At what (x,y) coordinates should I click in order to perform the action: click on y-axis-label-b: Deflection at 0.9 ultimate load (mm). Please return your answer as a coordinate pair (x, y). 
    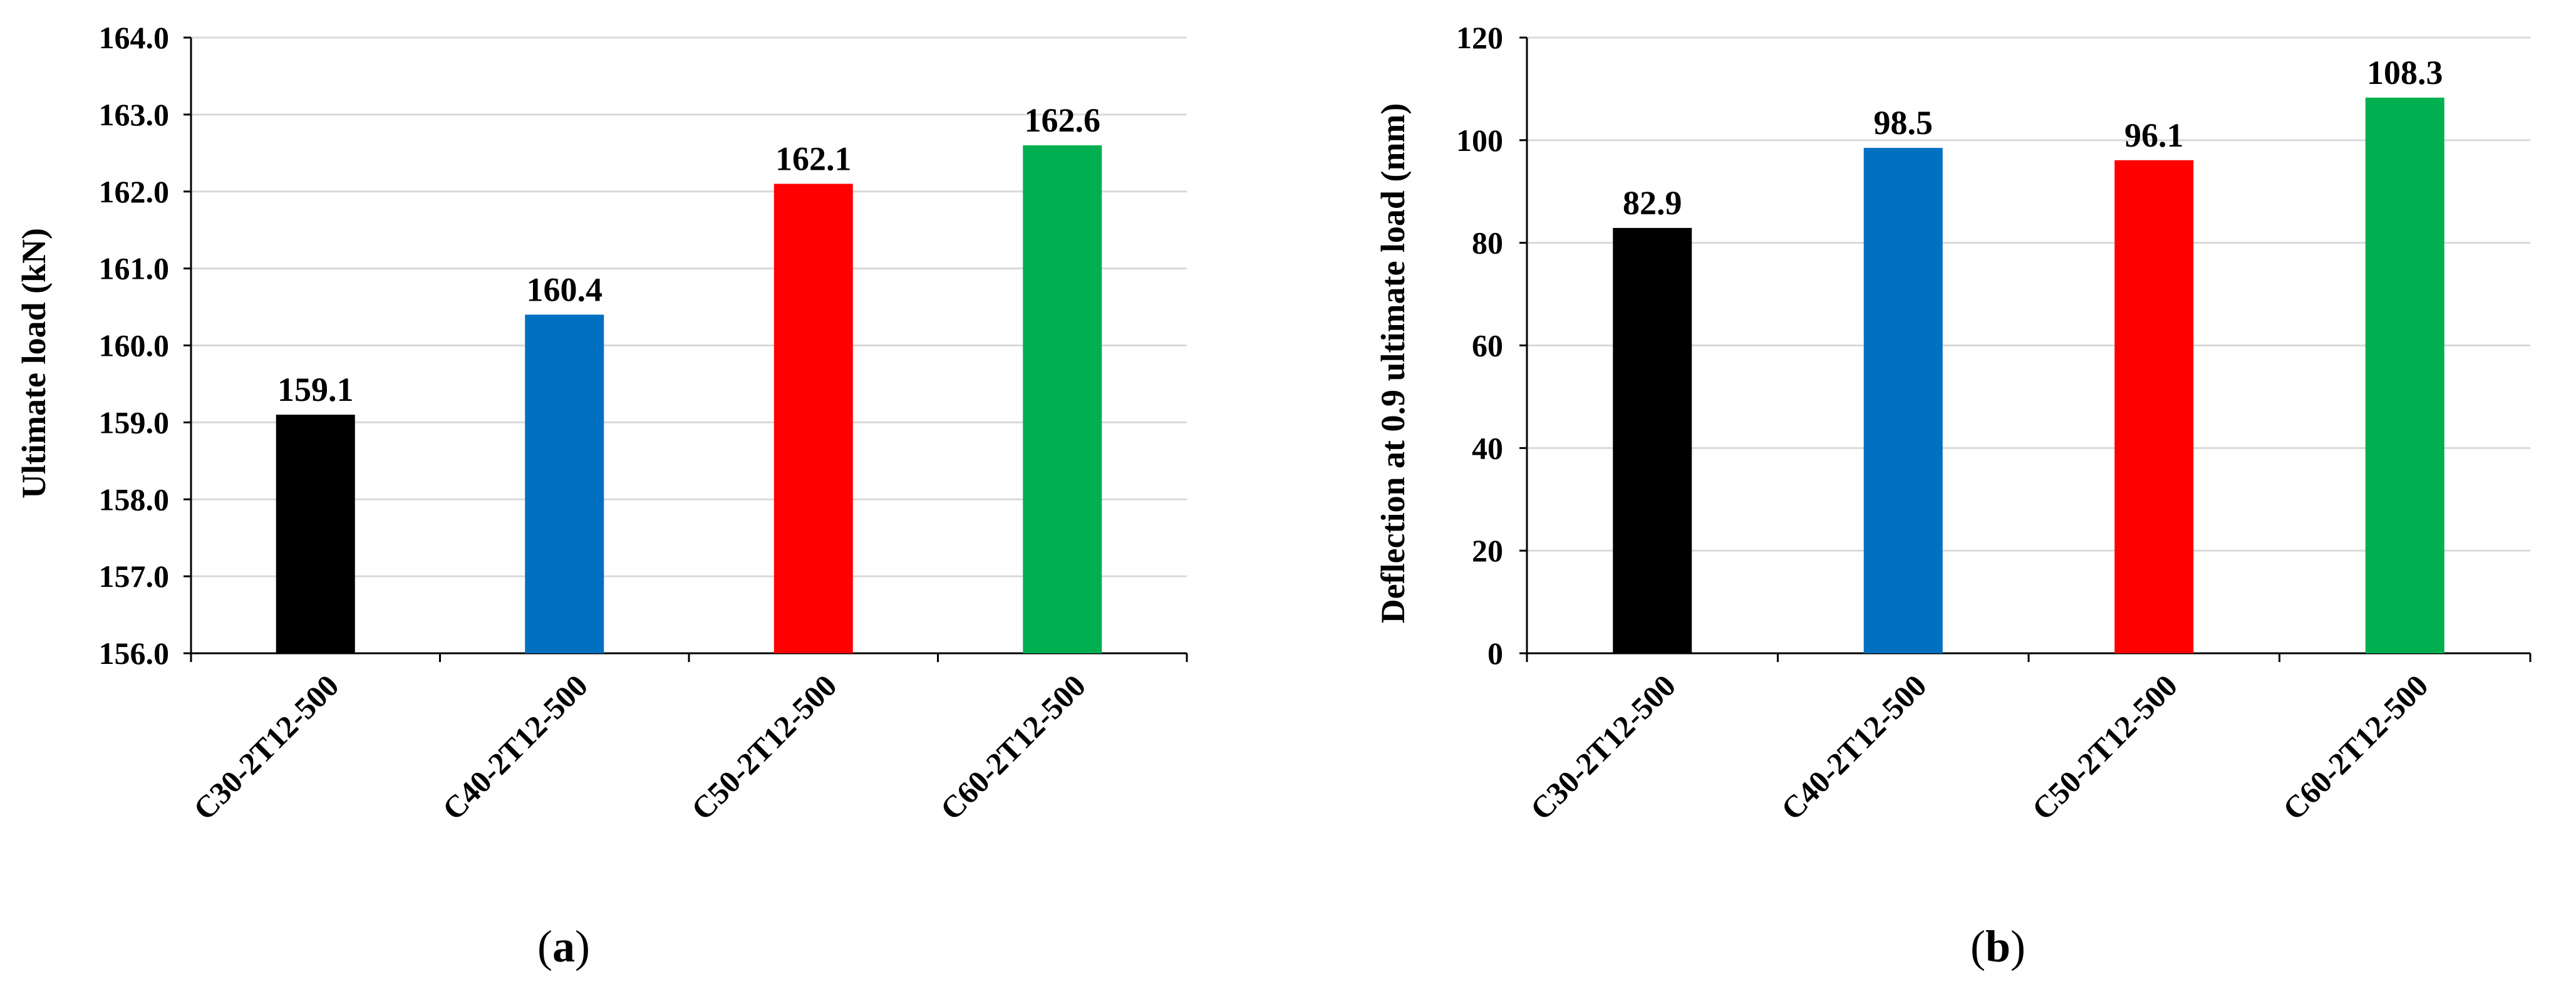
    Looking at the image, I should click on (1393, 364).